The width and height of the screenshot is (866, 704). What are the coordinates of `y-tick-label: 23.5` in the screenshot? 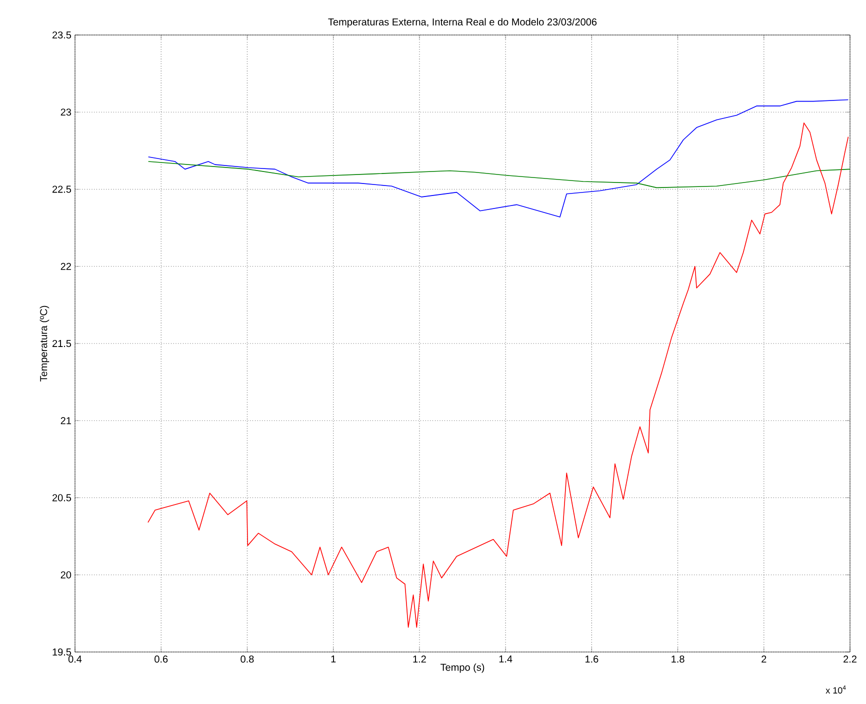 It's located at (62, 35).